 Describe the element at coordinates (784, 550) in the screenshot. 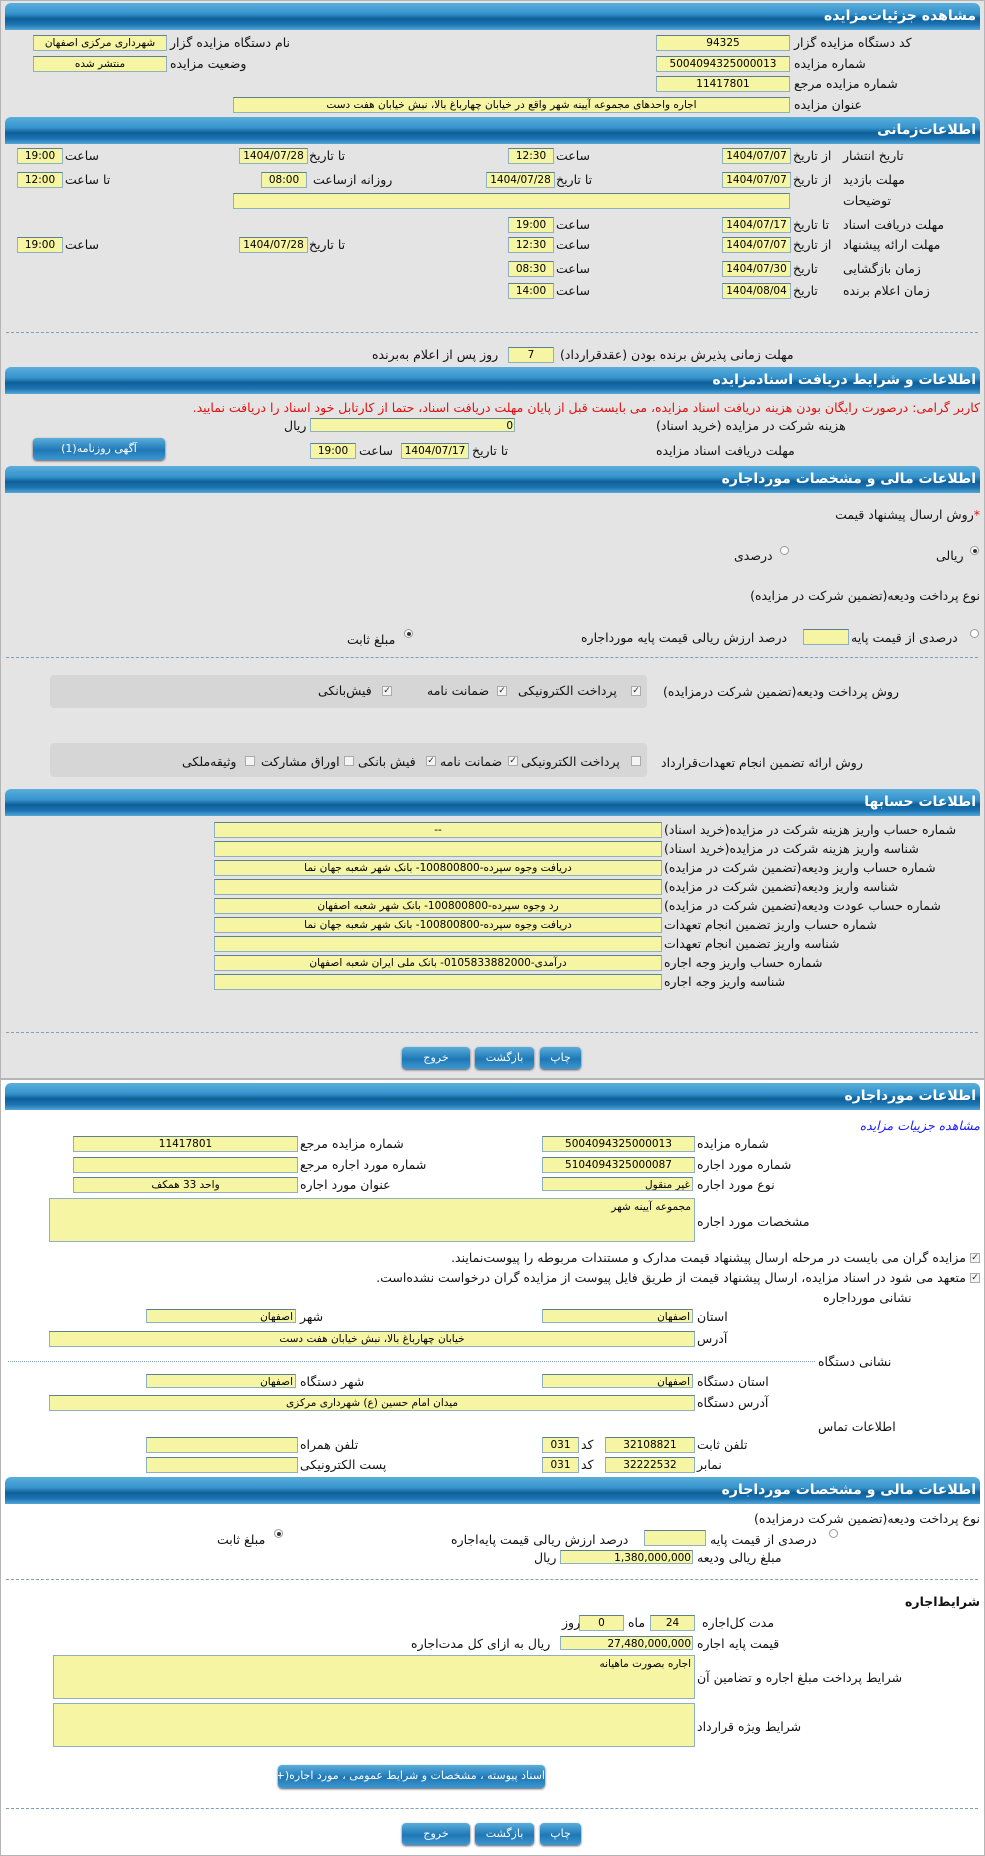

I see `radio-percent` at that location.